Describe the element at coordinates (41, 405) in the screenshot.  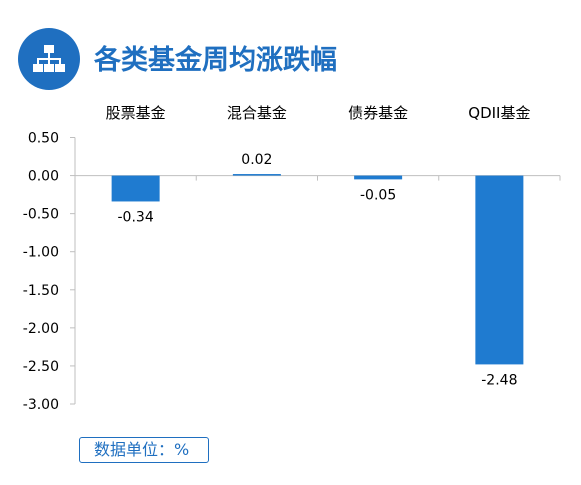
I see `y-tick-label: -3.00` at that location.